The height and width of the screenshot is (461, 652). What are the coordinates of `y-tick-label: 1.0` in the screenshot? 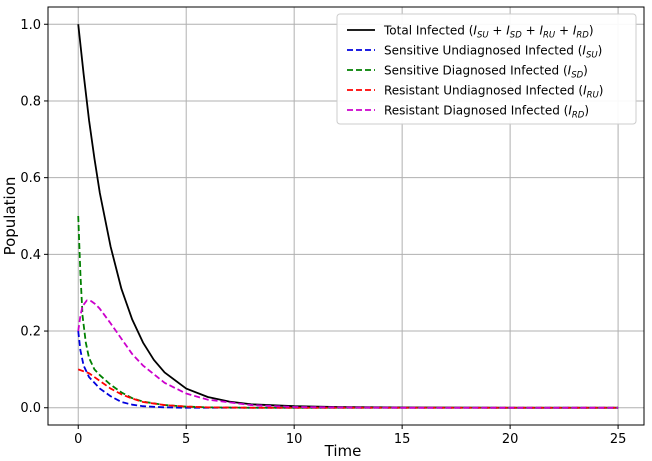 It's located at (30, 25).